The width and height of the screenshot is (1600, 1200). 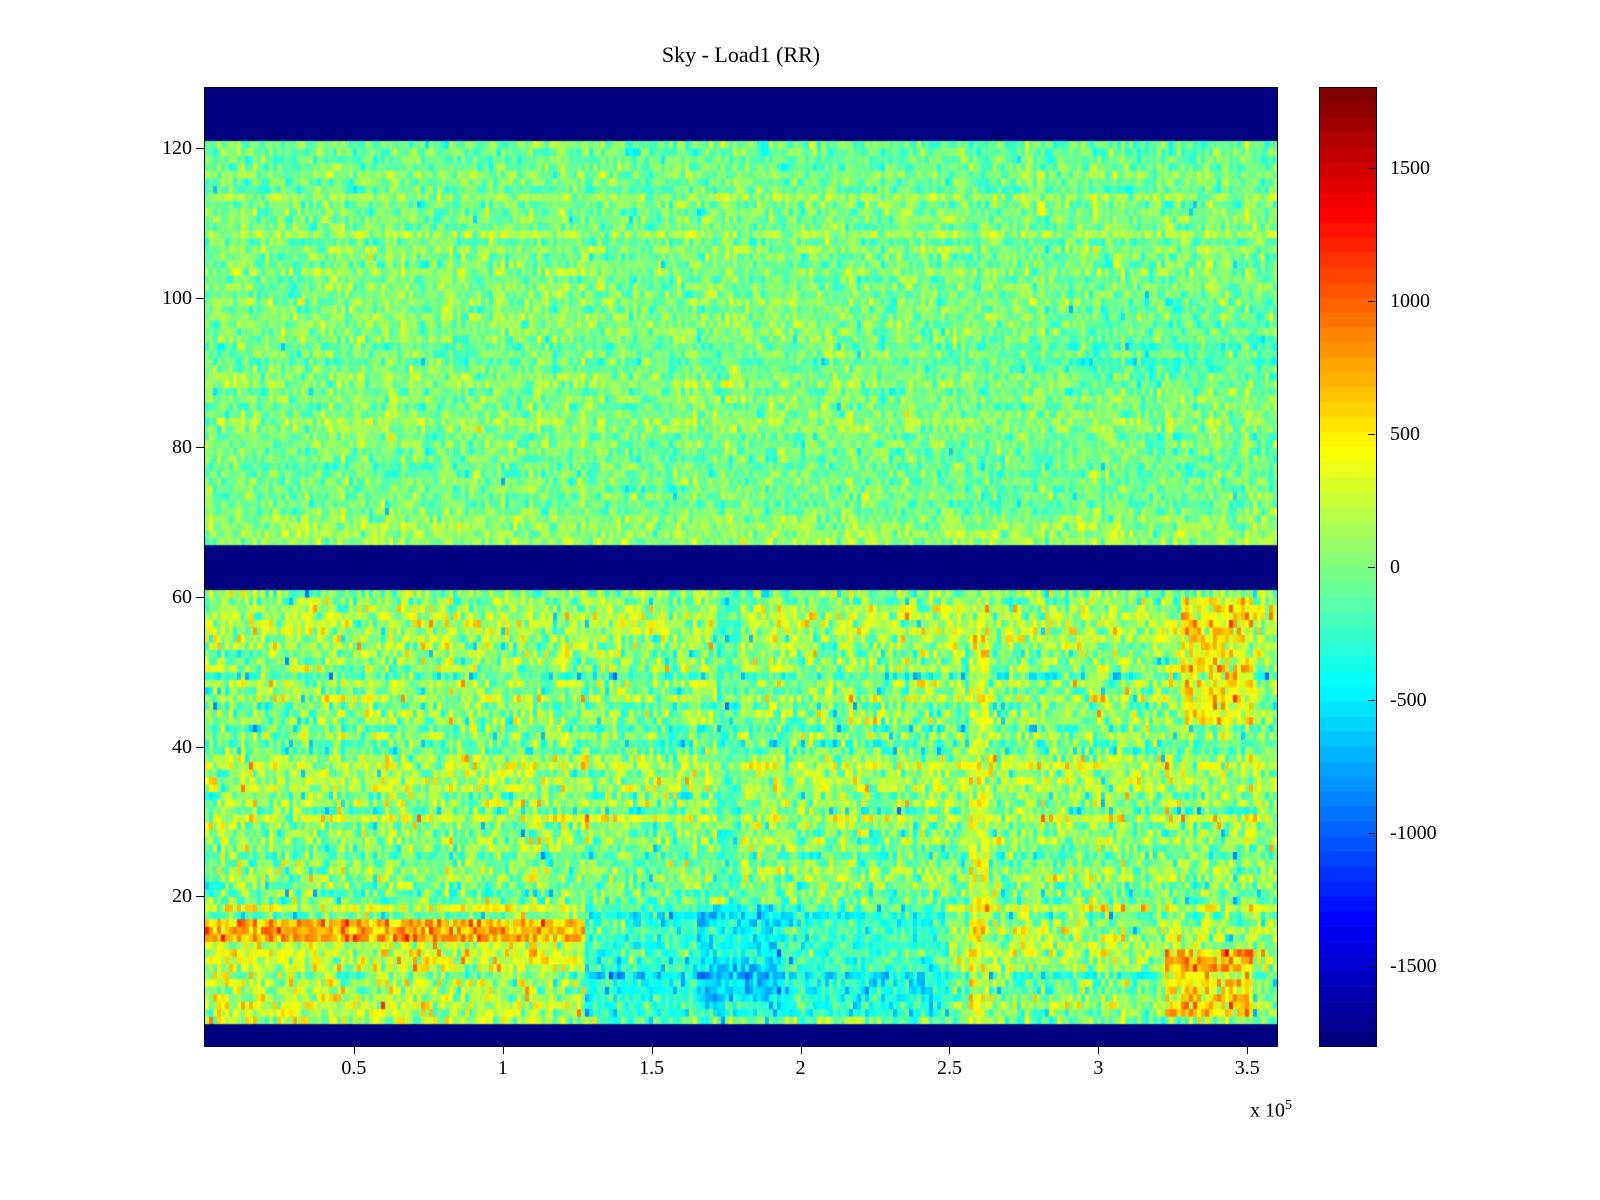 I want to click on x-axis-tick-label: 1, so click(x=502, y=1068).